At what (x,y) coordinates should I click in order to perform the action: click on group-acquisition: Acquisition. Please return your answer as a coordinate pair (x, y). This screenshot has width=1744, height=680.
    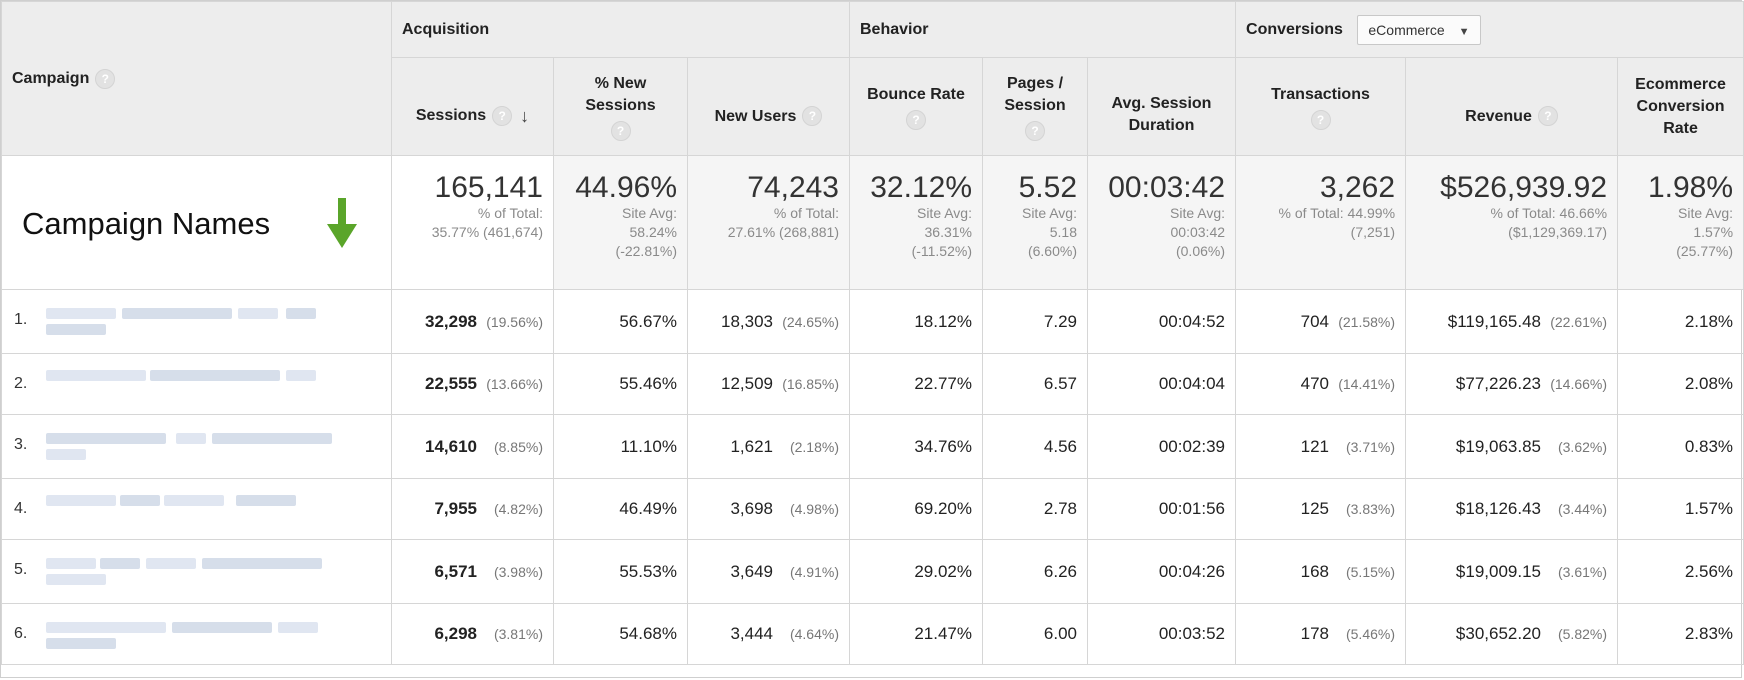
    Looking at the image, I should click on (620, 29).